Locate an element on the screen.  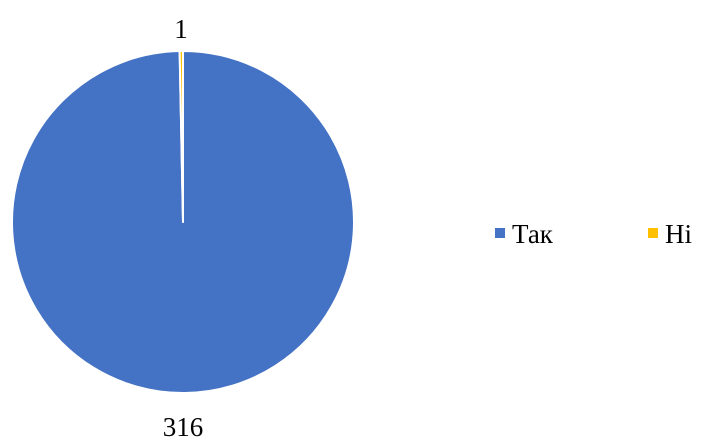
legend-item-ni: Ні is located at coordinates (670, 234).